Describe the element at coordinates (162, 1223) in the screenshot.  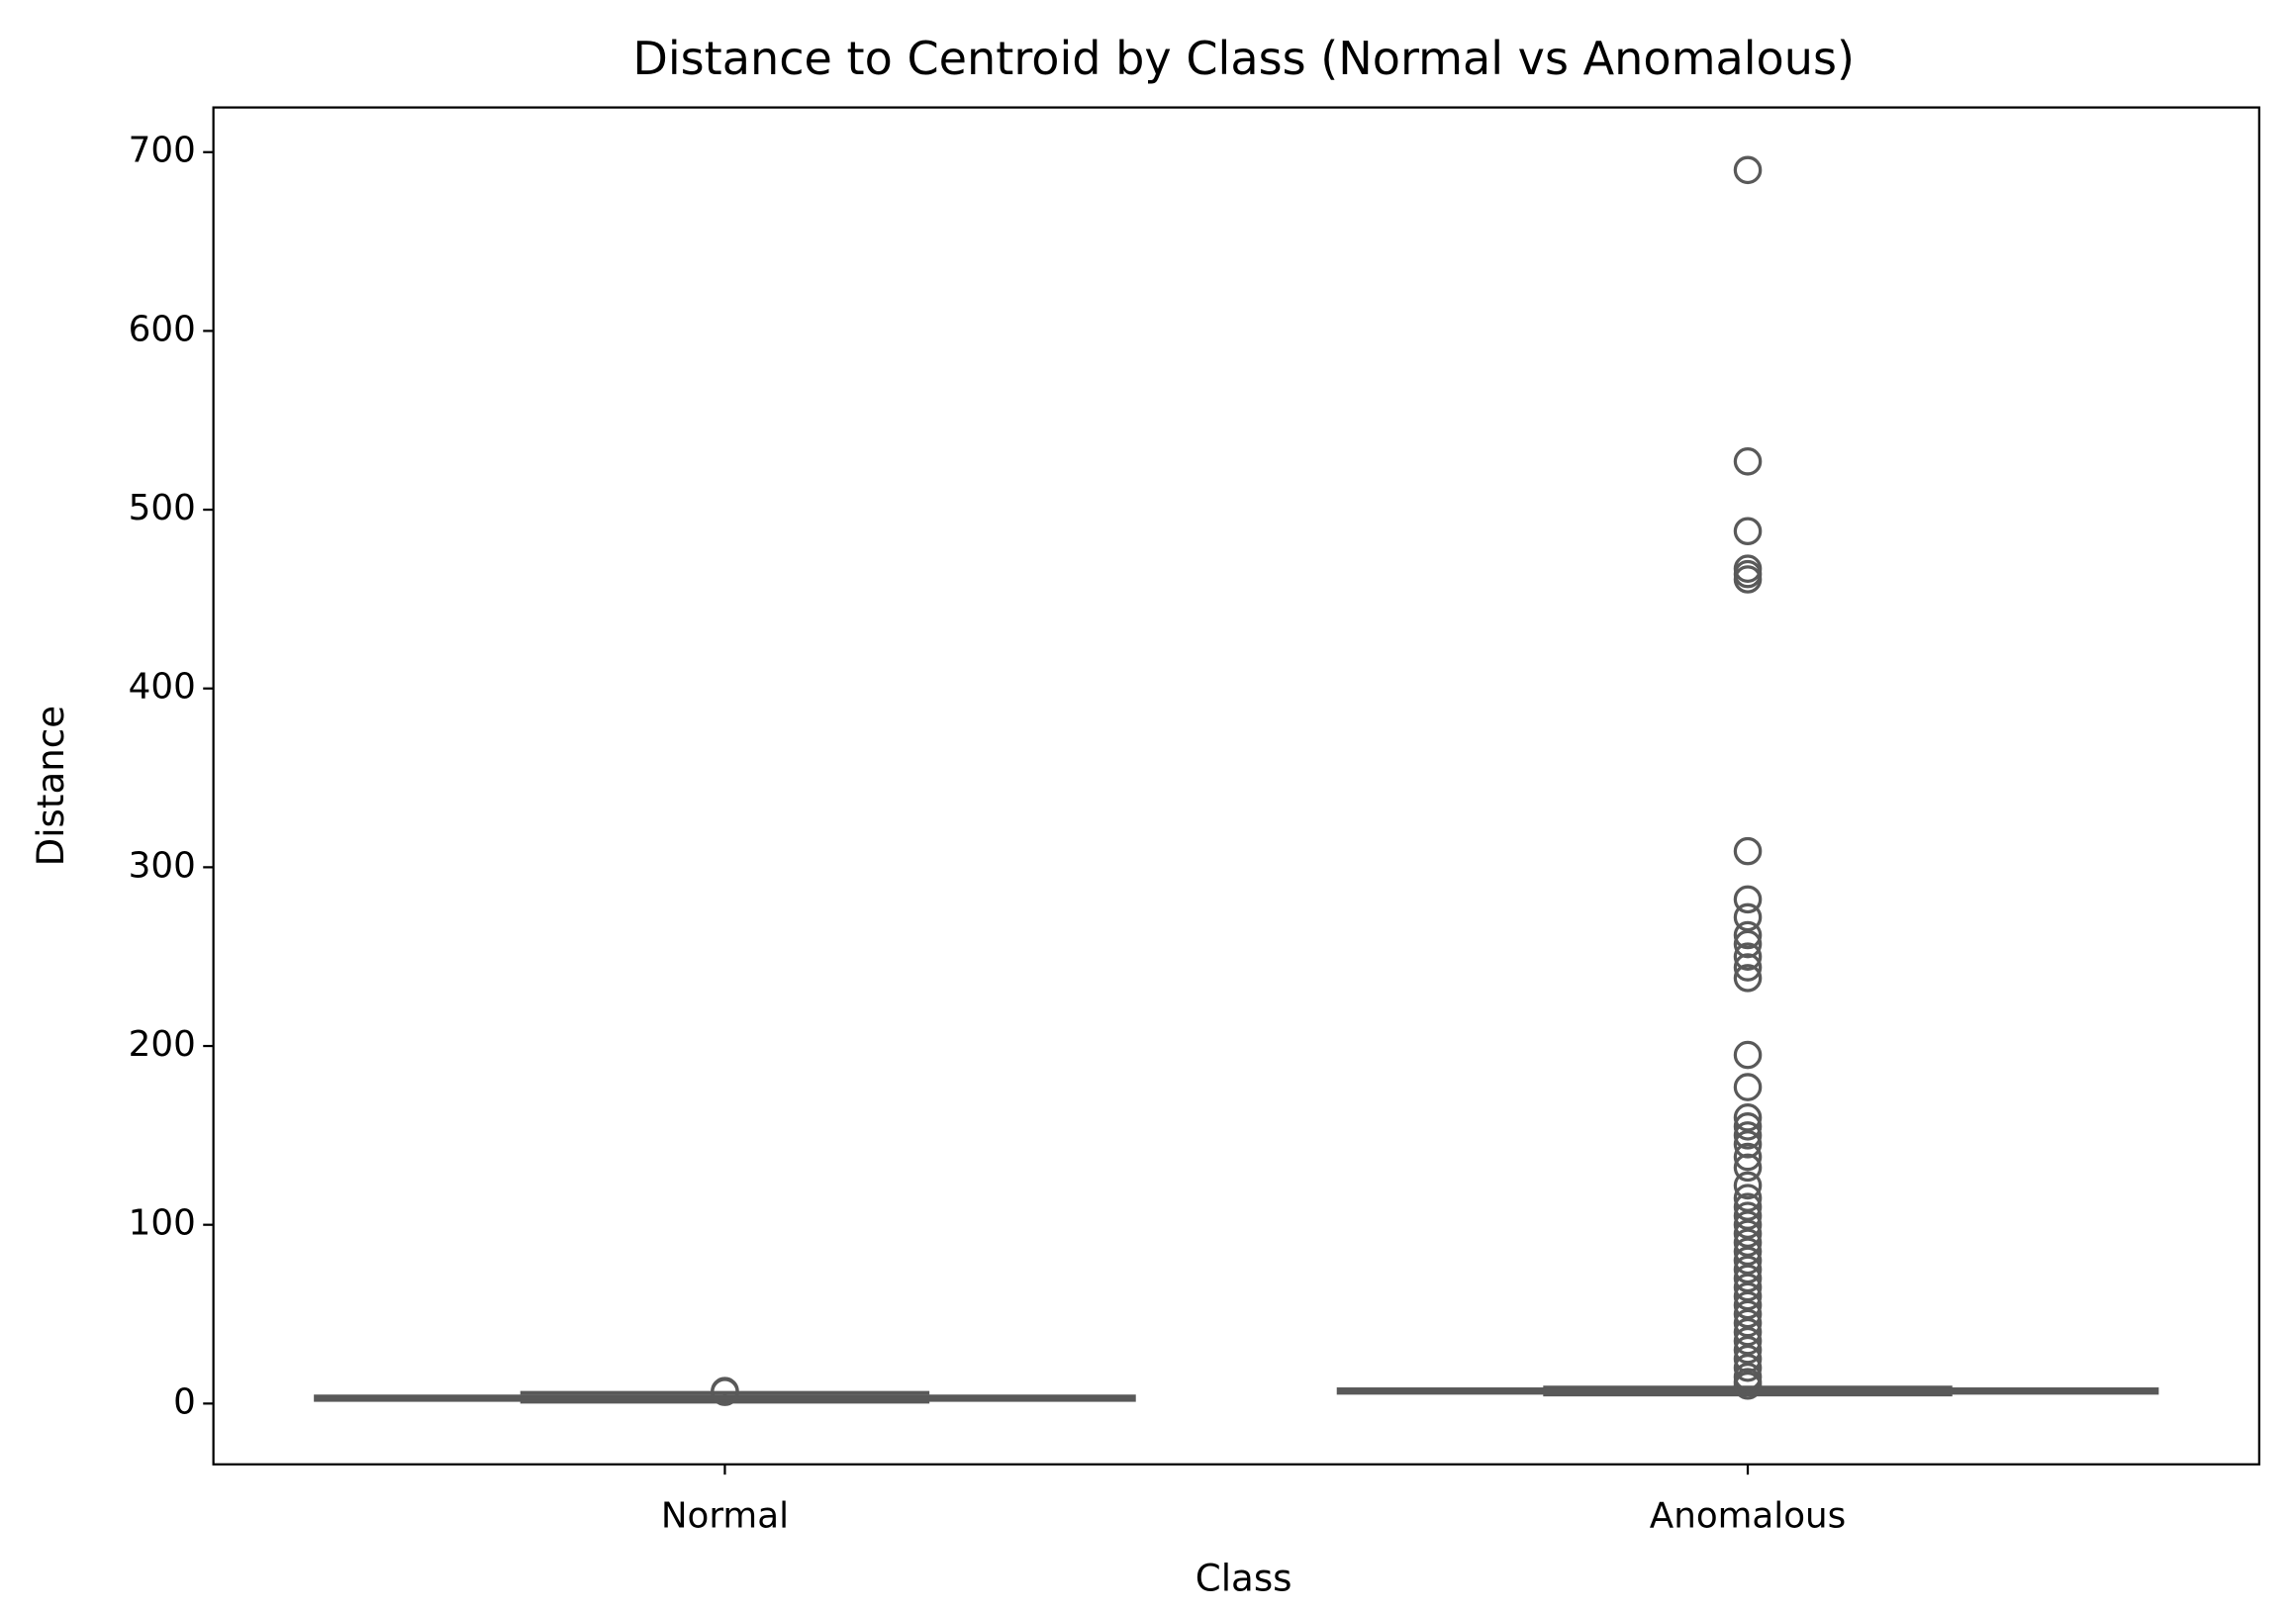
I see `y-tick-label: 100` at that location.